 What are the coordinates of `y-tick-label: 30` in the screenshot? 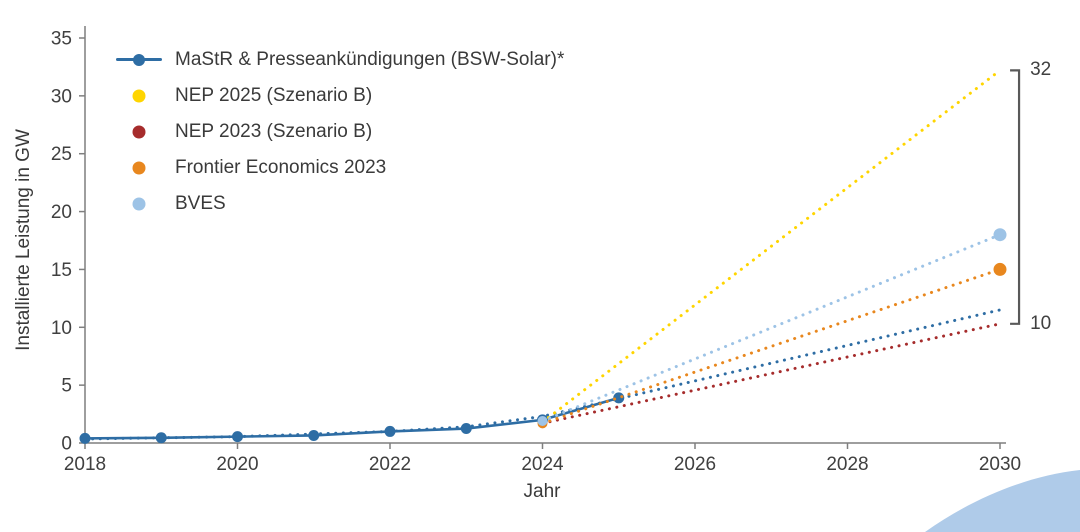 It's located at (61, 96).